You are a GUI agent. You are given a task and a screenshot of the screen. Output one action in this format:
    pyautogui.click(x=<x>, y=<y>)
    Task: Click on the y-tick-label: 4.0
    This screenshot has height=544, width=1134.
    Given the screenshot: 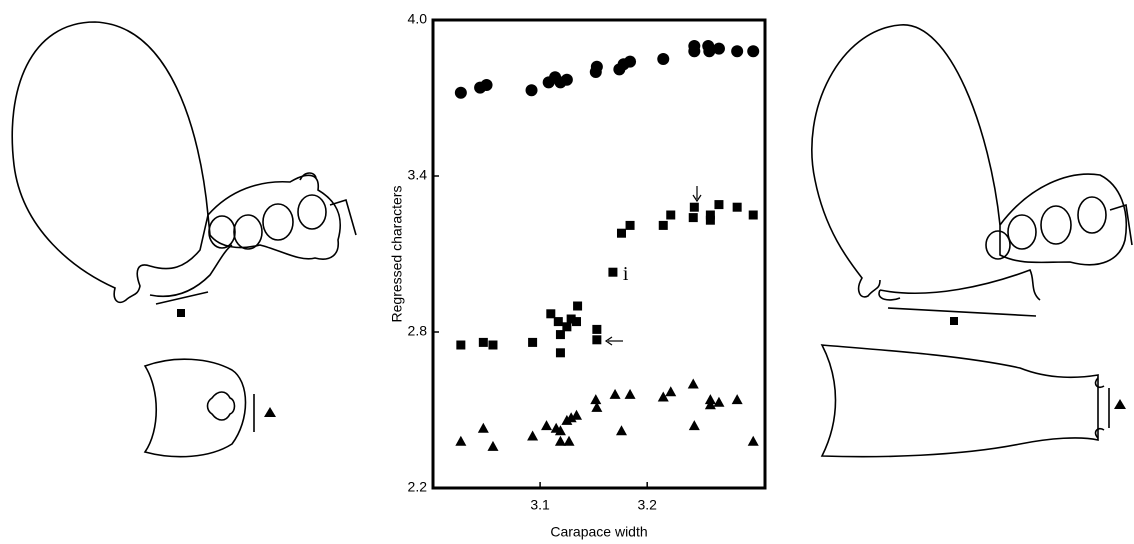 What is the action you would take?
    pyautogui.click(x=418, y=19)
    